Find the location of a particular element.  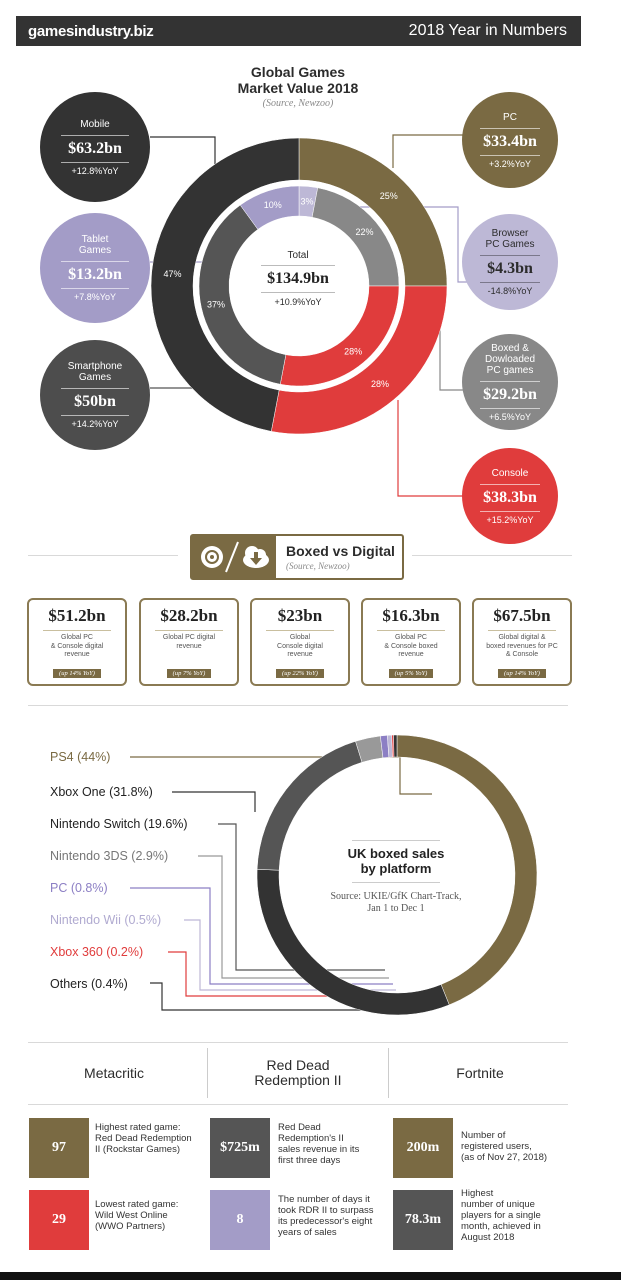

inner-pct-label-4: 10% is located at coordinates (273, 205).